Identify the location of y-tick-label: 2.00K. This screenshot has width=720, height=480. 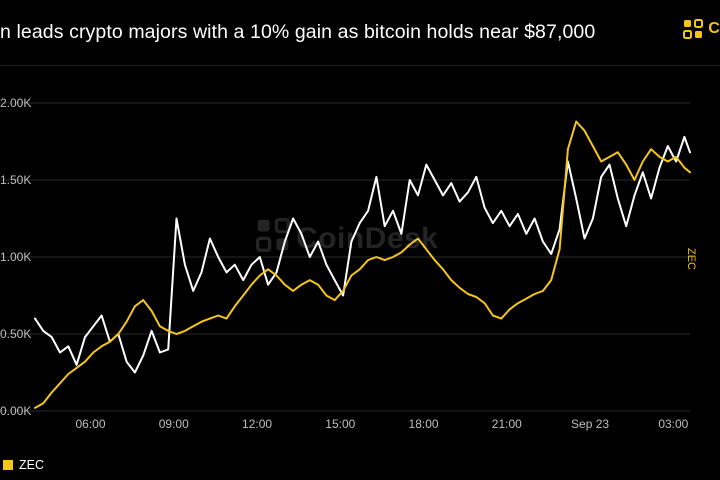
(15, 103).